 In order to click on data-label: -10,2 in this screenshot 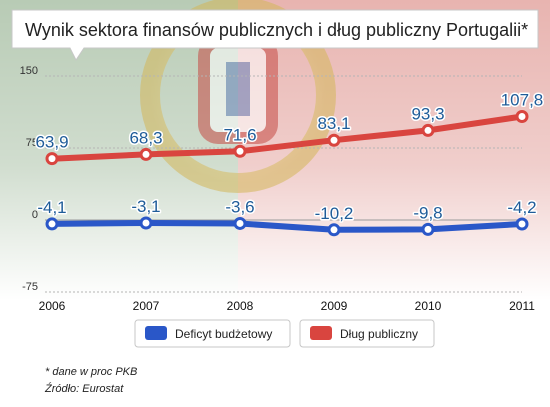, I will do `click(334, 213)`.